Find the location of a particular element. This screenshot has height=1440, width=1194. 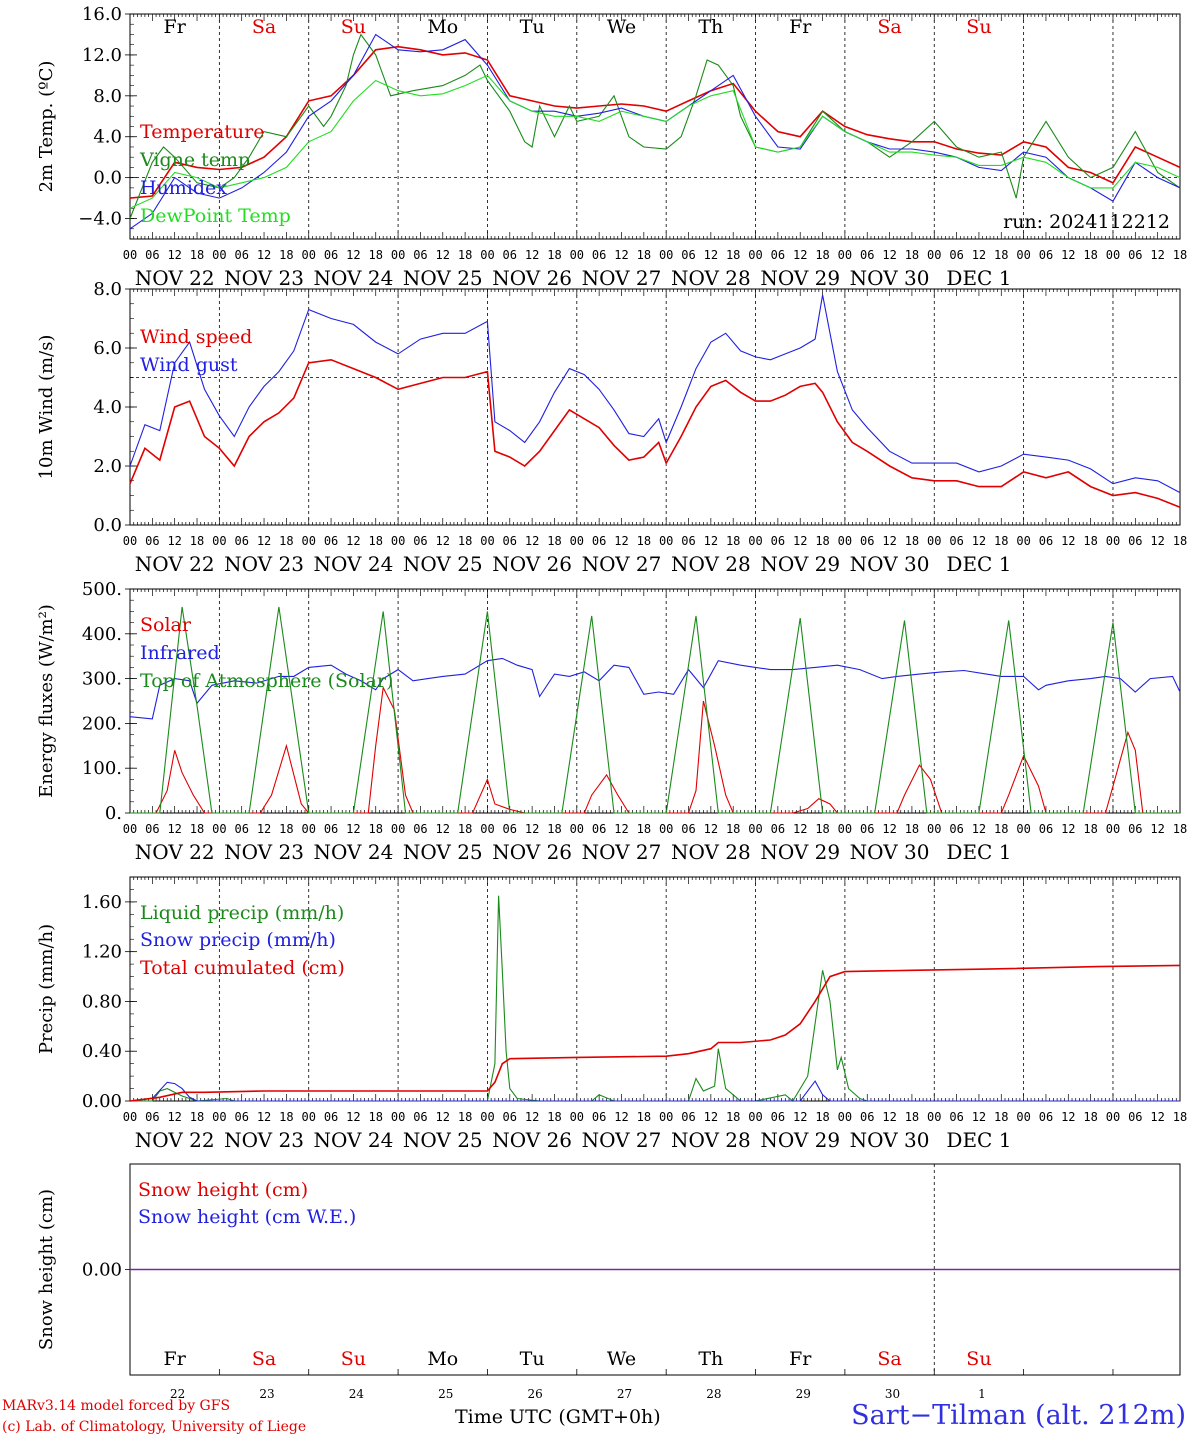

day-header: Su is located at coordinates (353, 27).